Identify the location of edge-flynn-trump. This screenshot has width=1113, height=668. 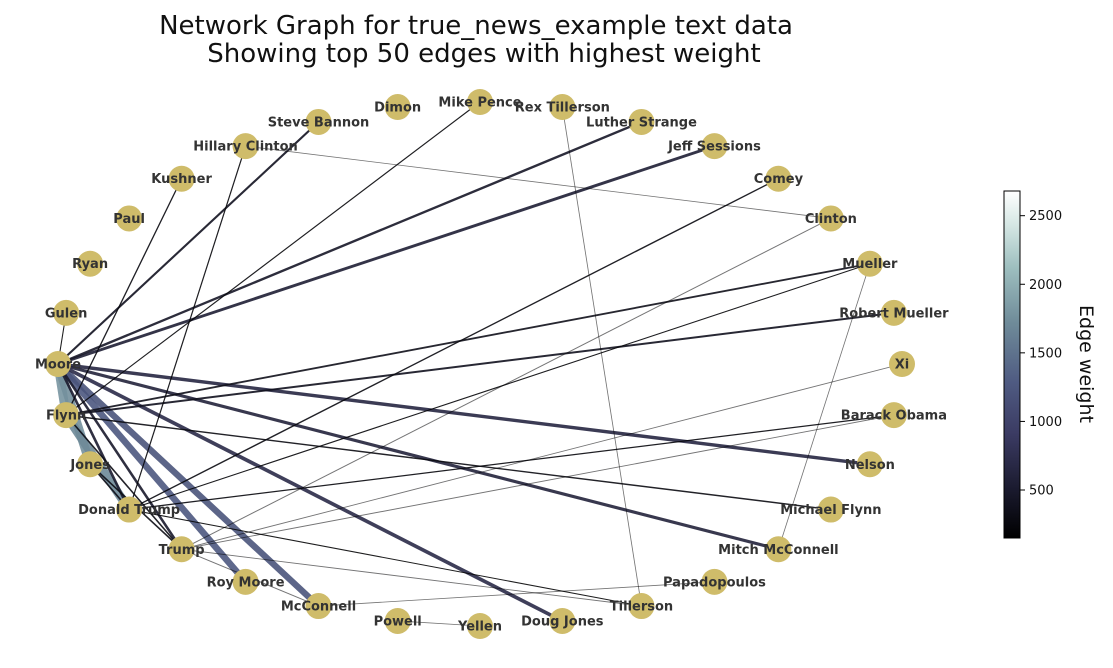
(124, 482).